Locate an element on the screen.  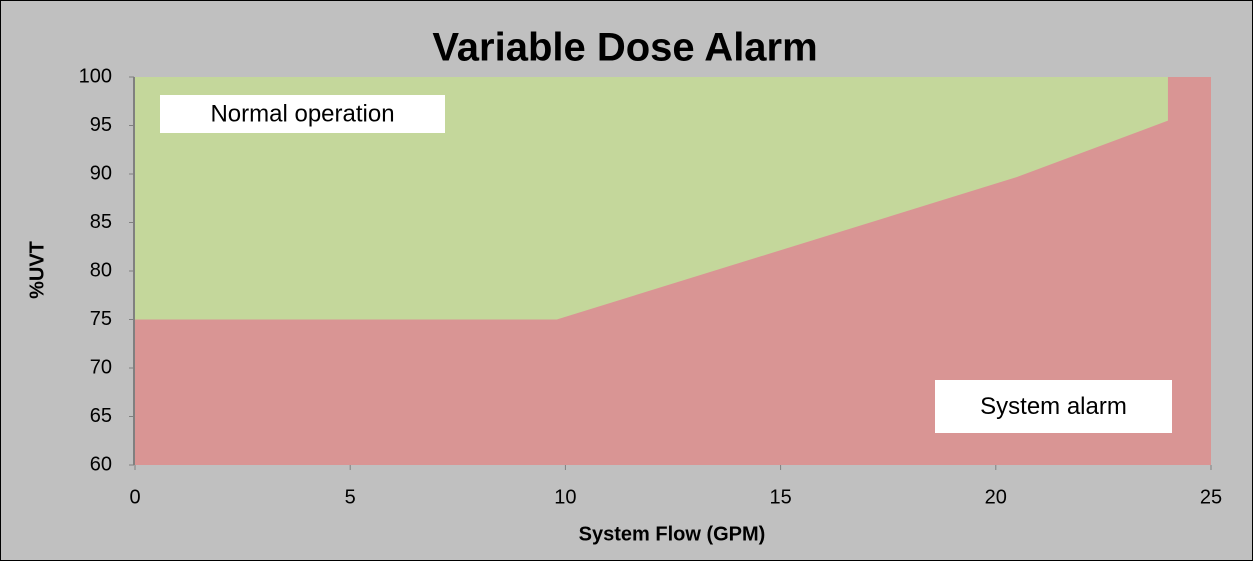
x-tick-label: 10 is located at coordinates (565, 497).